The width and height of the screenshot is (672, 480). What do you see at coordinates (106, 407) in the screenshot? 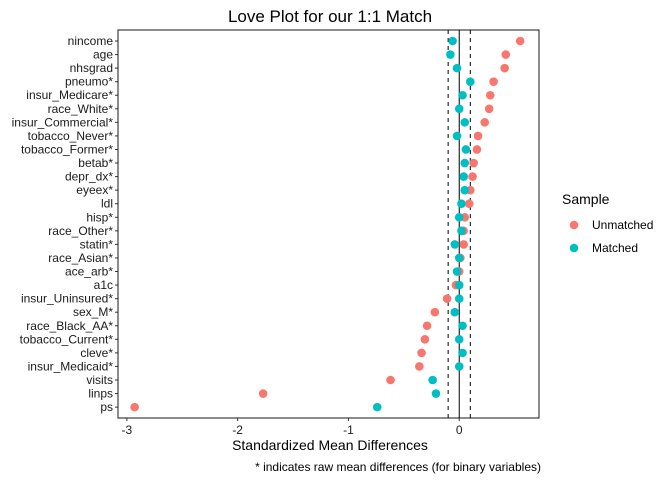
I see `y-tick-label: ps` at bounding box center [106, 407].